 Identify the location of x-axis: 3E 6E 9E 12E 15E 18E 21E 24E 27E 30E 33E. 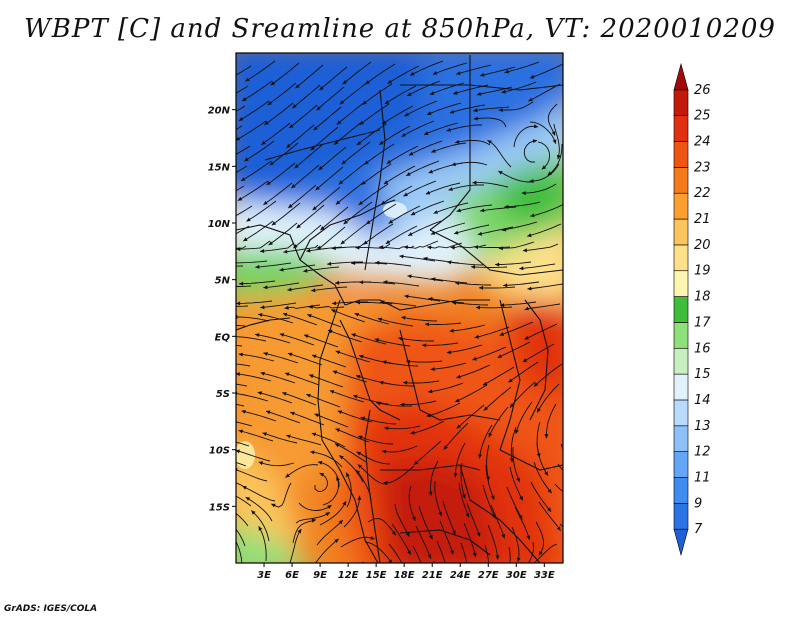
(406, 572).